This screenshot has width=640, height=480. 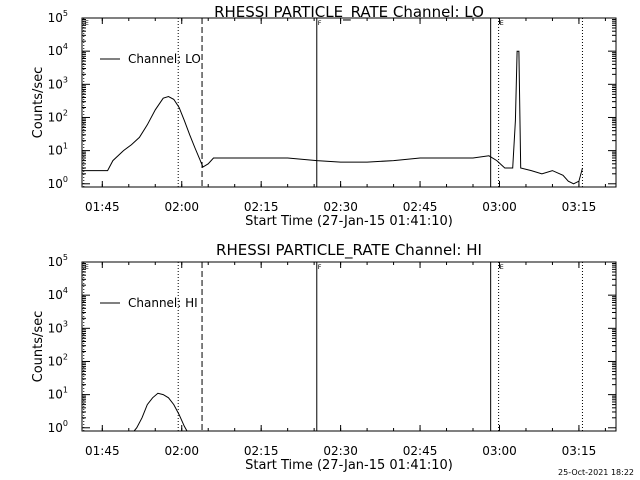 What do you see at coordinates (65, 146) in the screenshot?
I see `chart-1-y-tick-exponent: 1` at bounding box center [65, 146].